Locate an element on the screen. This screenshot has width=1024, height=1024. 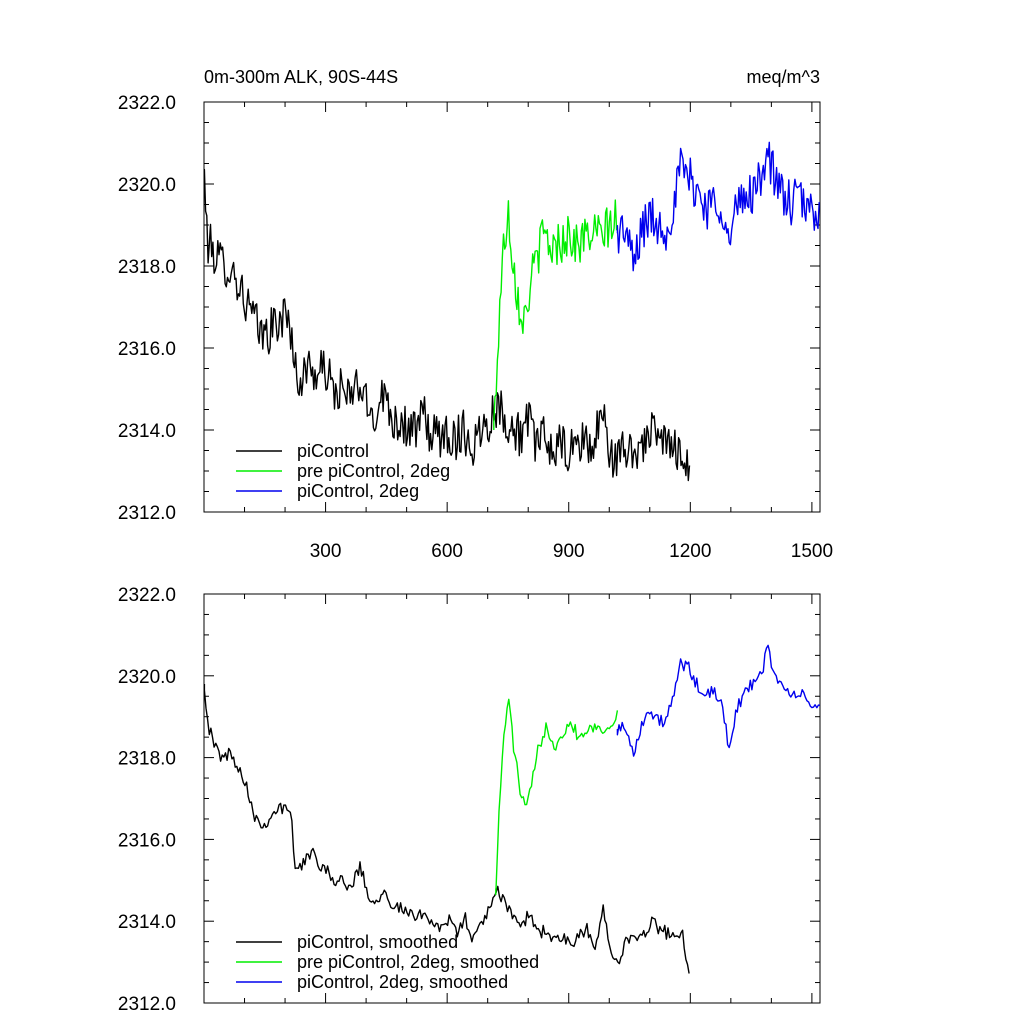
x-tick-label: 1500 is located at coordinates (812, 551).